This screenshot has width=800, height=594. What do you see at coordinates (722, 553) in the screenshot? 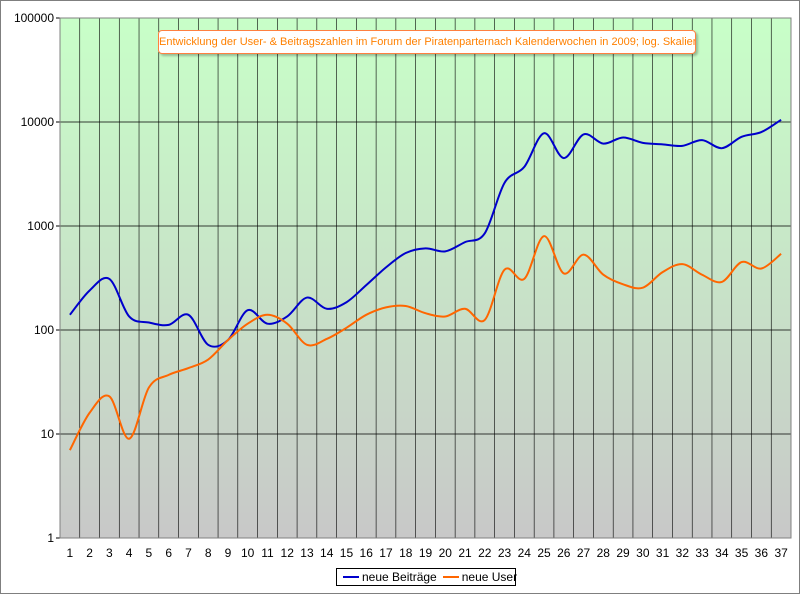
I see `x-tick-label: 34` at bounding box center [722, 553].